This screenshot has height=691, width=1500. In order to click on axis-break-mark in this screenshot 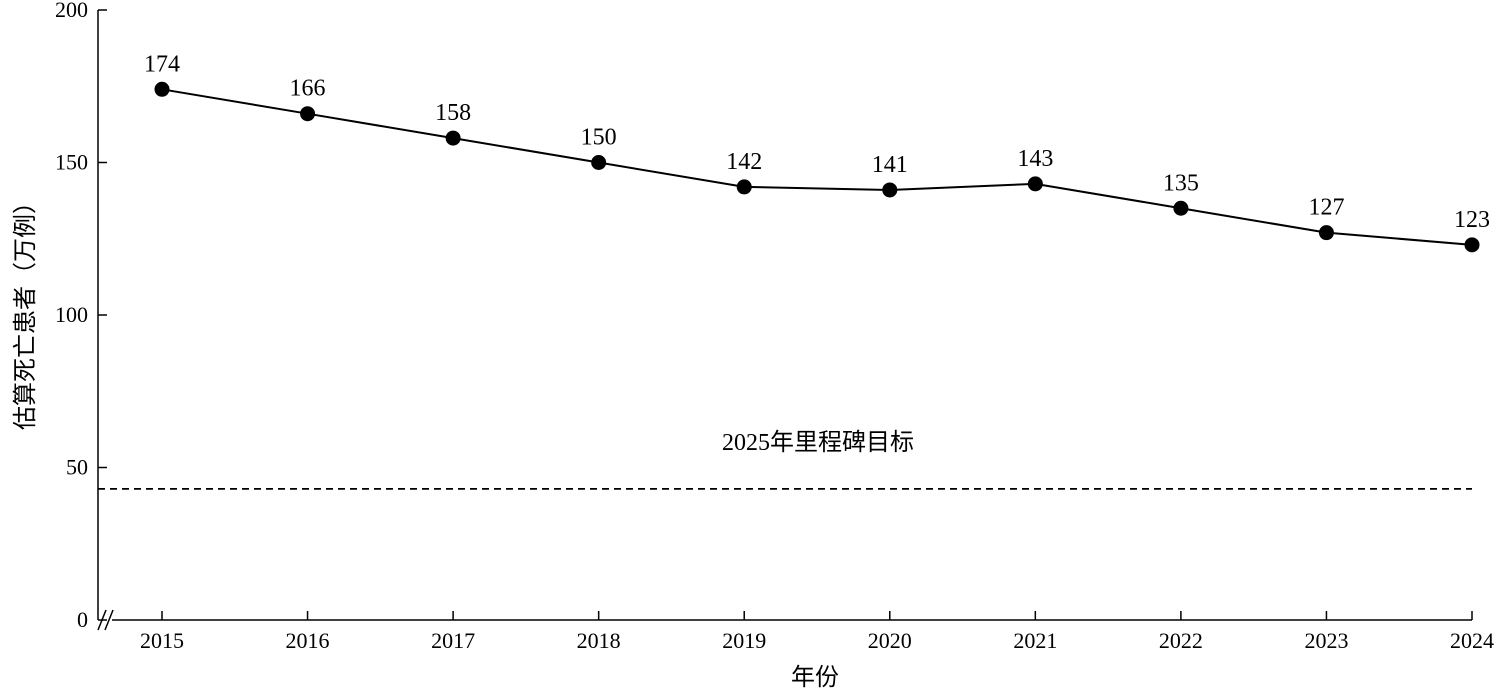, I will do `click(109, 620)`.